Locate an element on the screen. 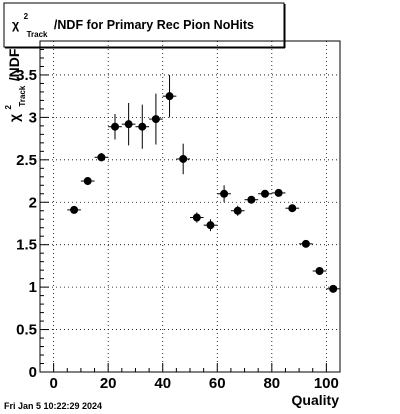  title-chi: χ is located at coordinates (16, 25).